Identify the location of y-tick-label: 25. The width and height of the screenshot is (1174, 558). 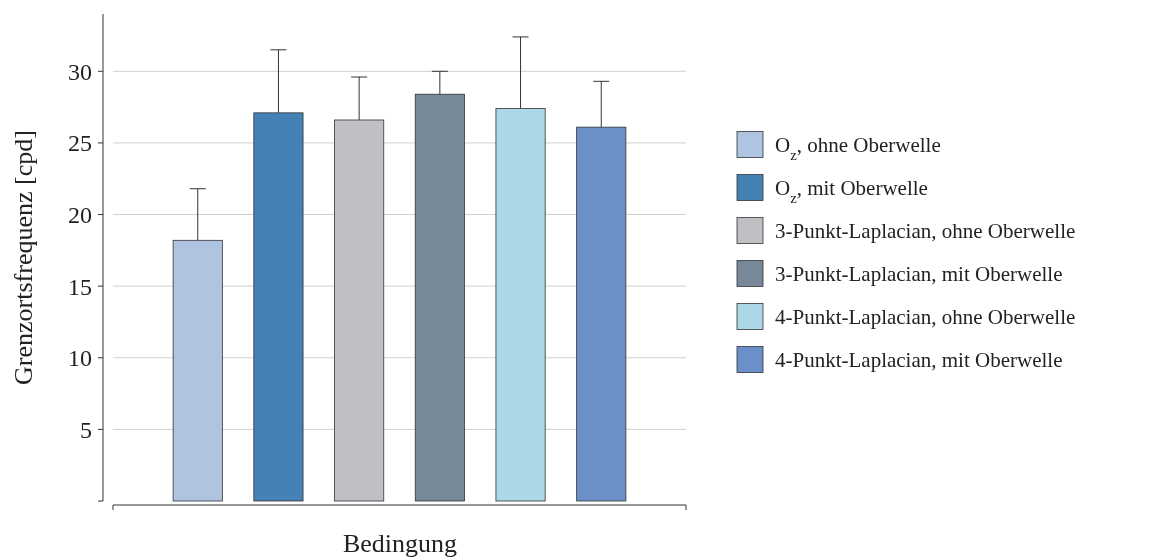
(80, 143).